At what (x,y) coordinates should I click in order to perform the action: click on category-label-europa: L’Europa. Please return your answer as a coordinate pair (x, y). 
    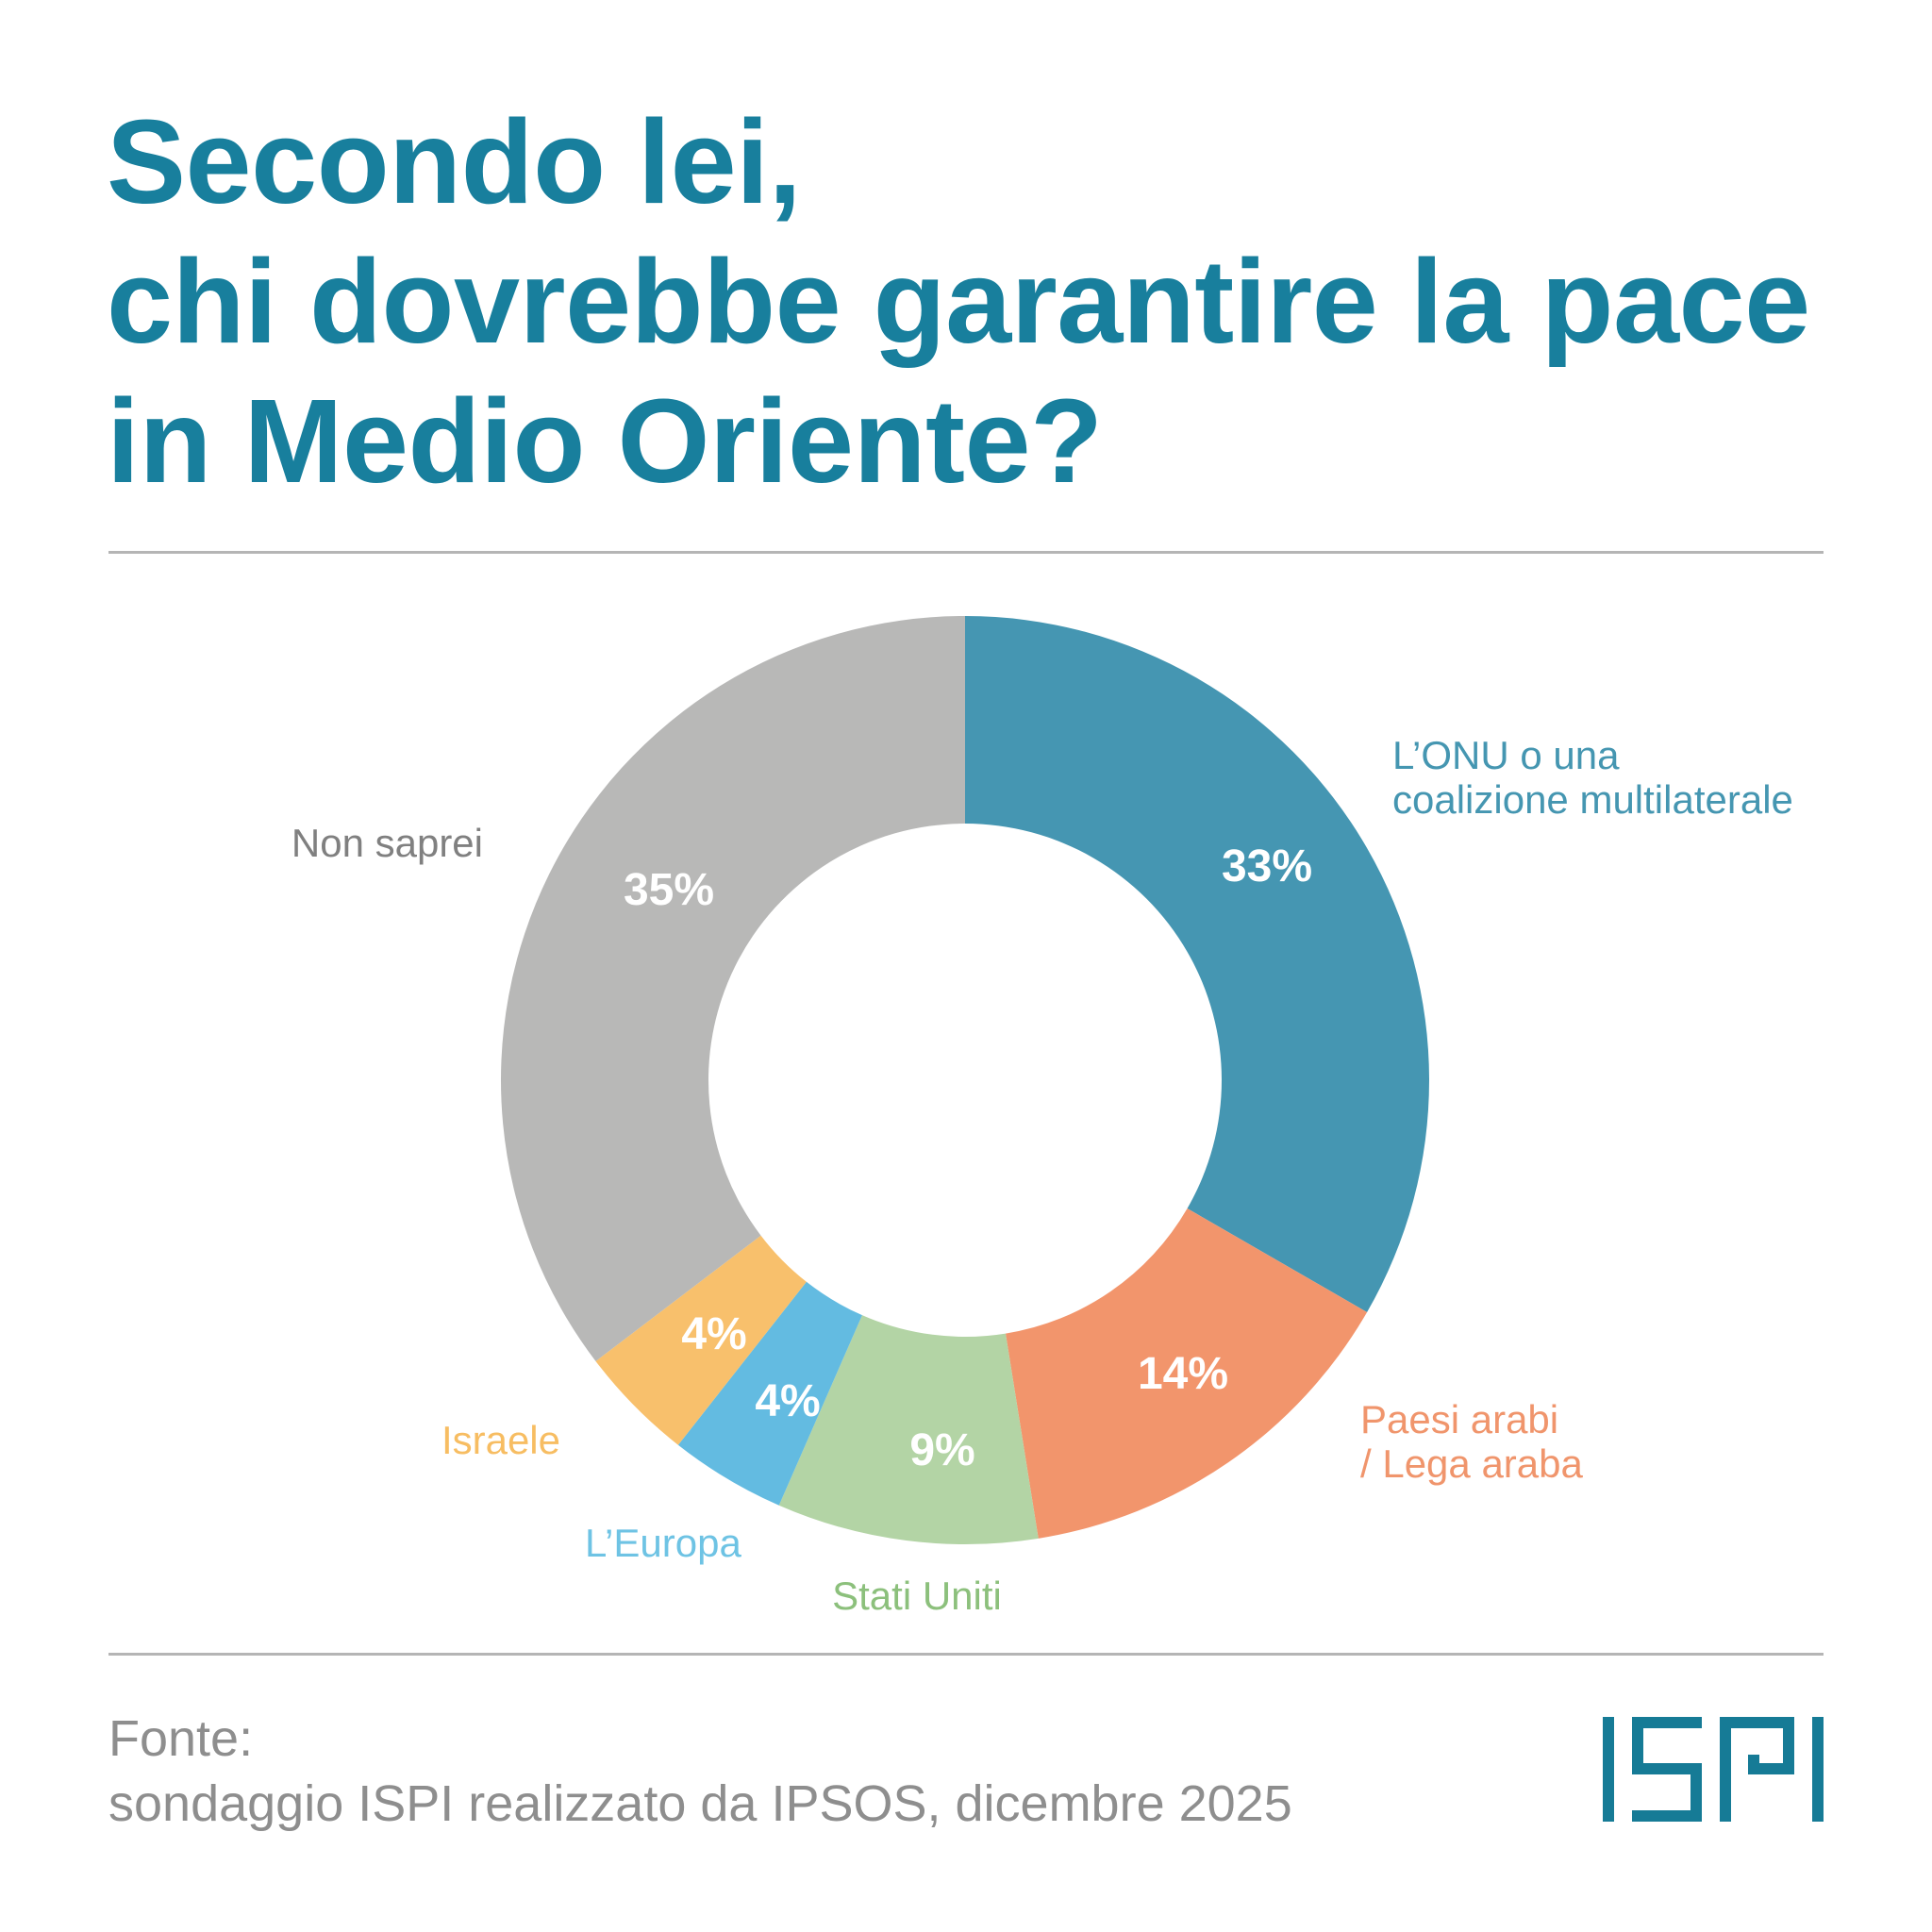
    Looking at the image, I should click on (663, 1543).